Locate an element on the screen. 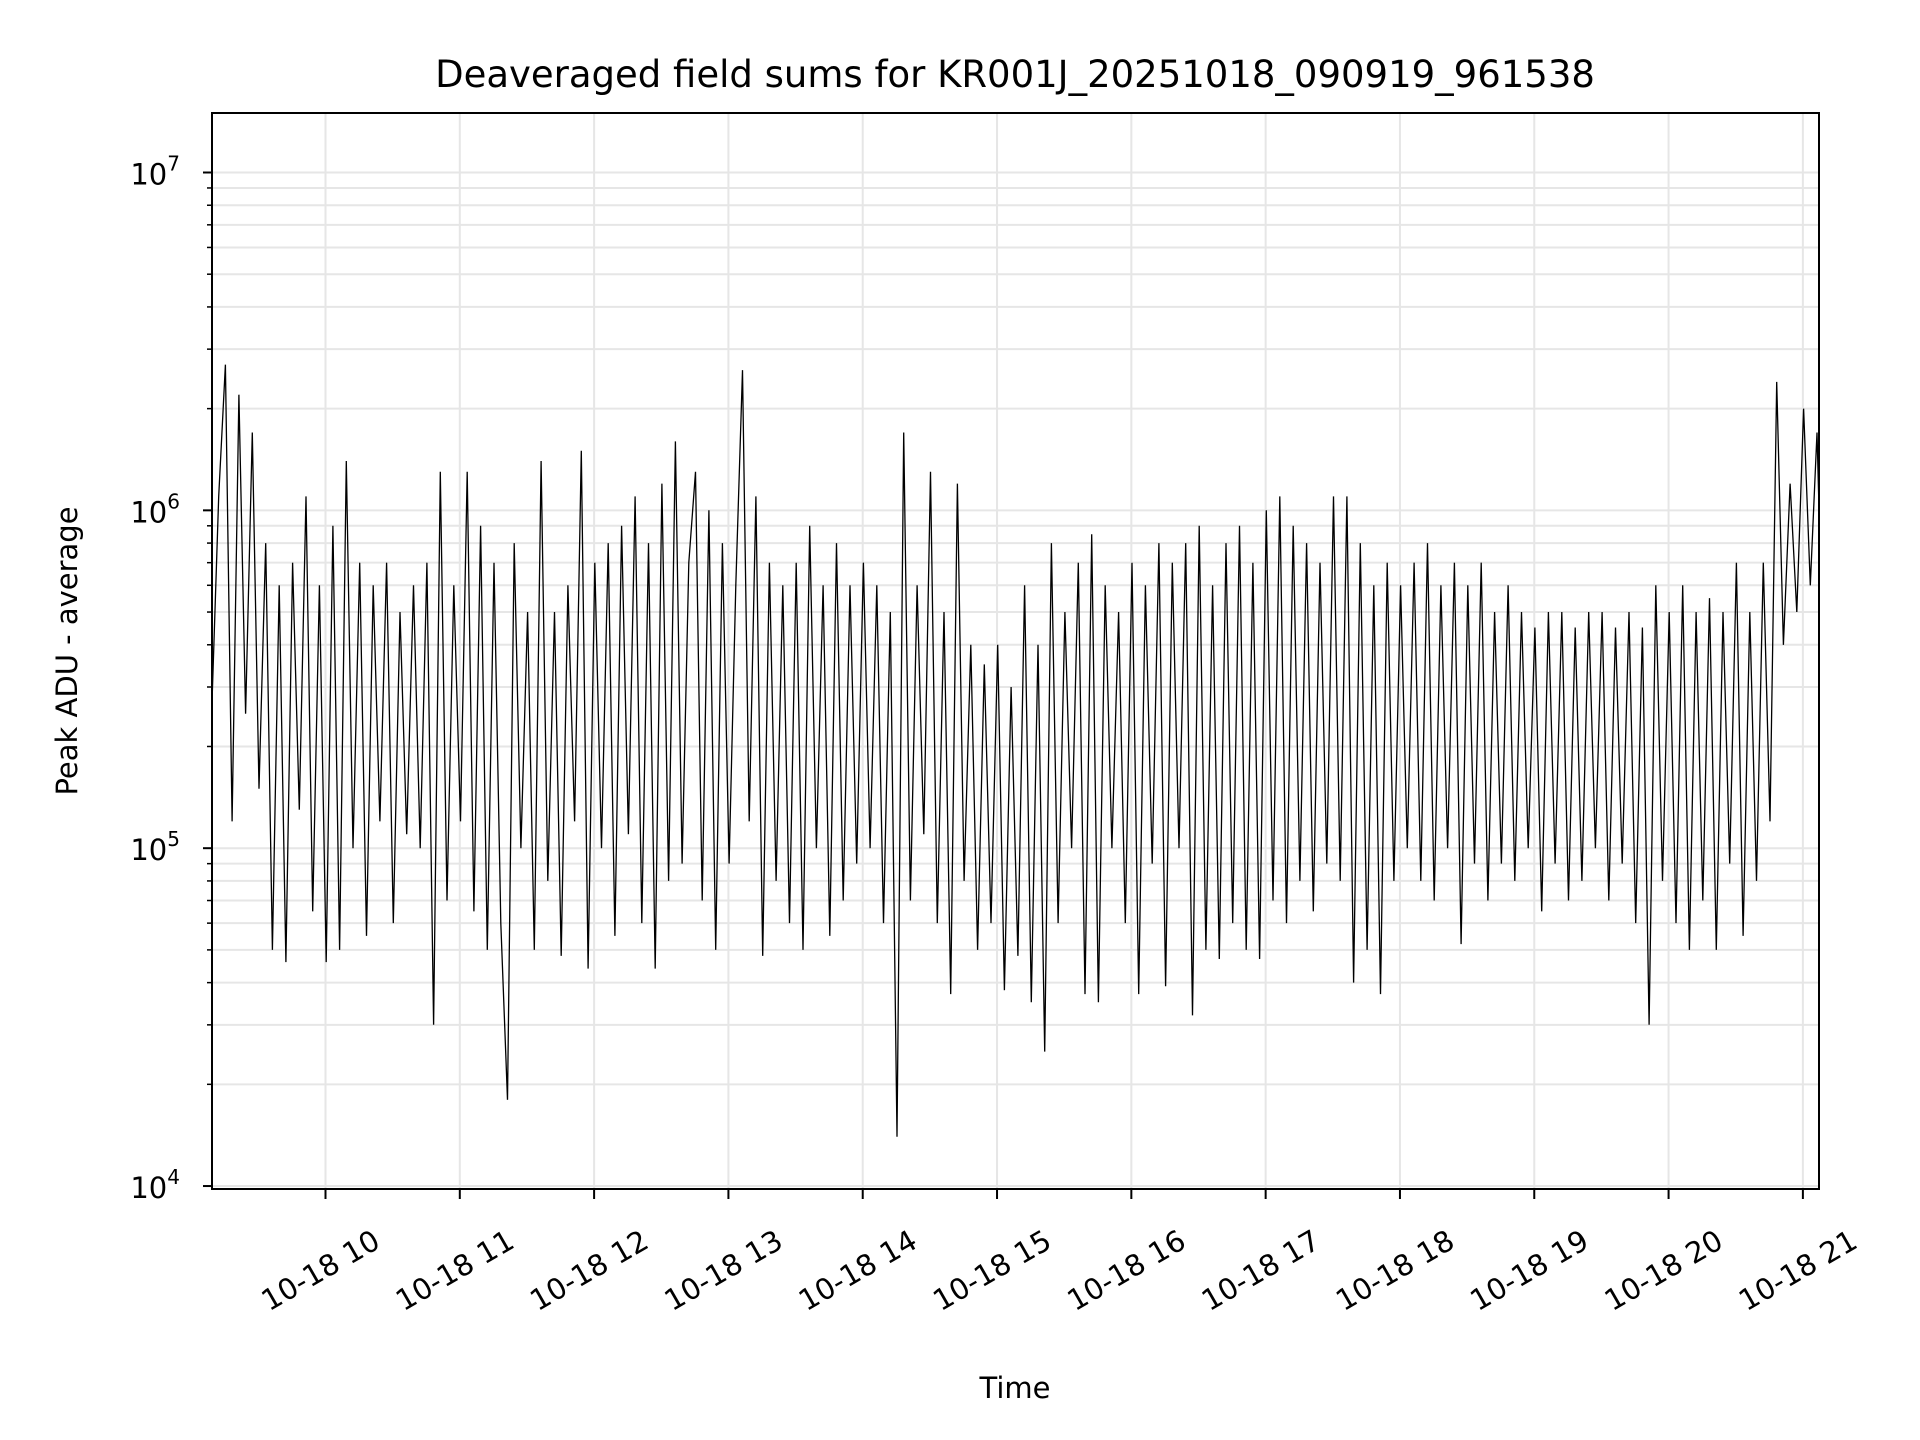  x-tick-label: 10-18 17 is located at coordinates (1261, 1270).